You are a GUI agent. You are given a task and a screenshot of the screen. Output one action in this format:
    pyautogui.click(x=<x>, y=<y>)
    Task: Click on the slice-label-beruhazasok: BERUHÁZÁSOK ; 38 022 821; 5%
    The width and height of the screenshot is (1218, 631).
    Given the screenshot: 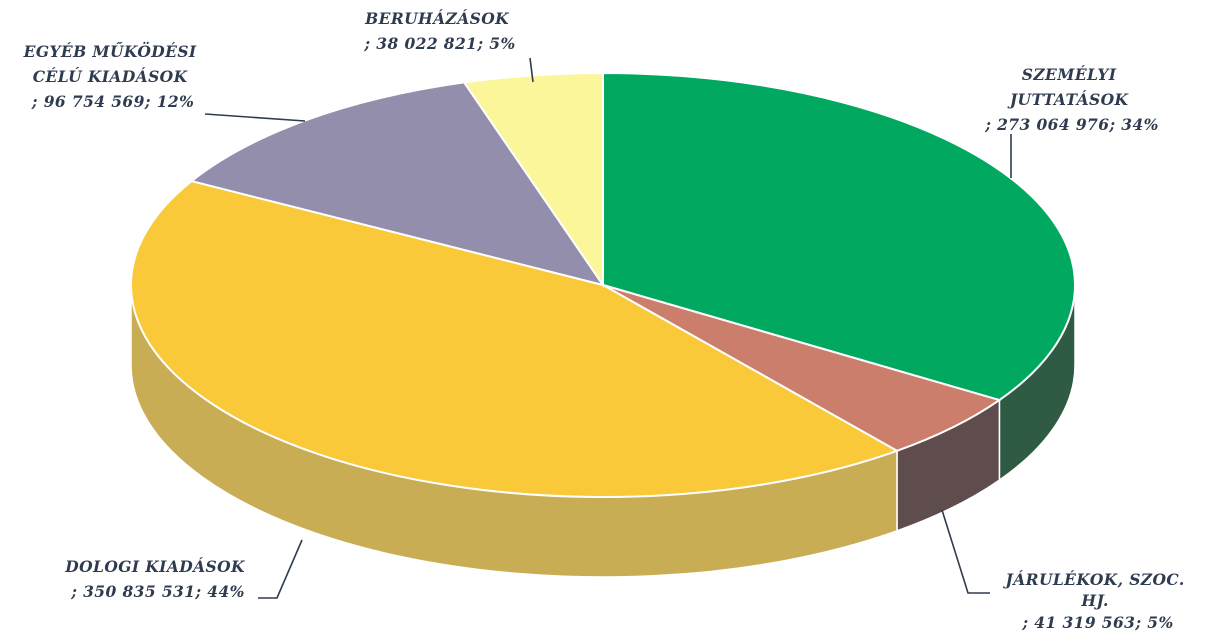 What is the action you would take?
    pyautogui.click(x=439, y=31)
    